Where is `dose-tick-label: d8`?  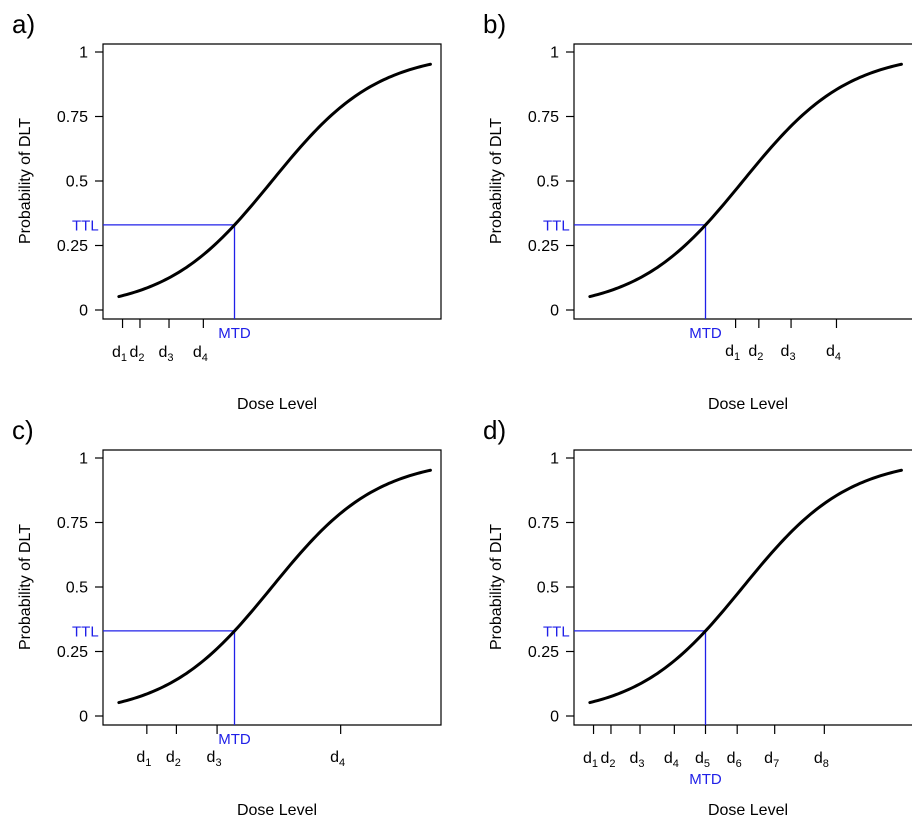
dose-tick-label: d8 is located at coordinates (821, 760).